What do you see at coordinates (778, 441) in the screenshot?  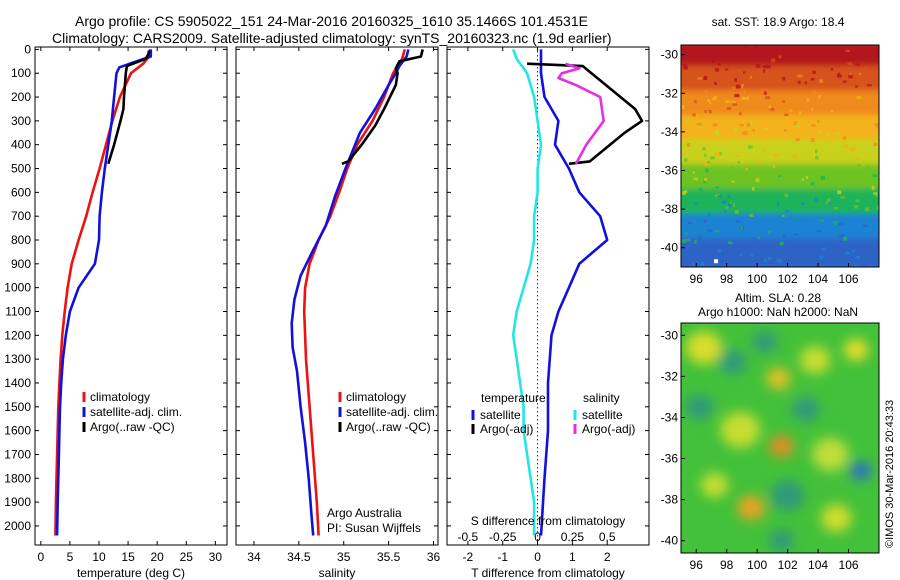 I see `sla-heatmap` at bounding box center [778, 441].